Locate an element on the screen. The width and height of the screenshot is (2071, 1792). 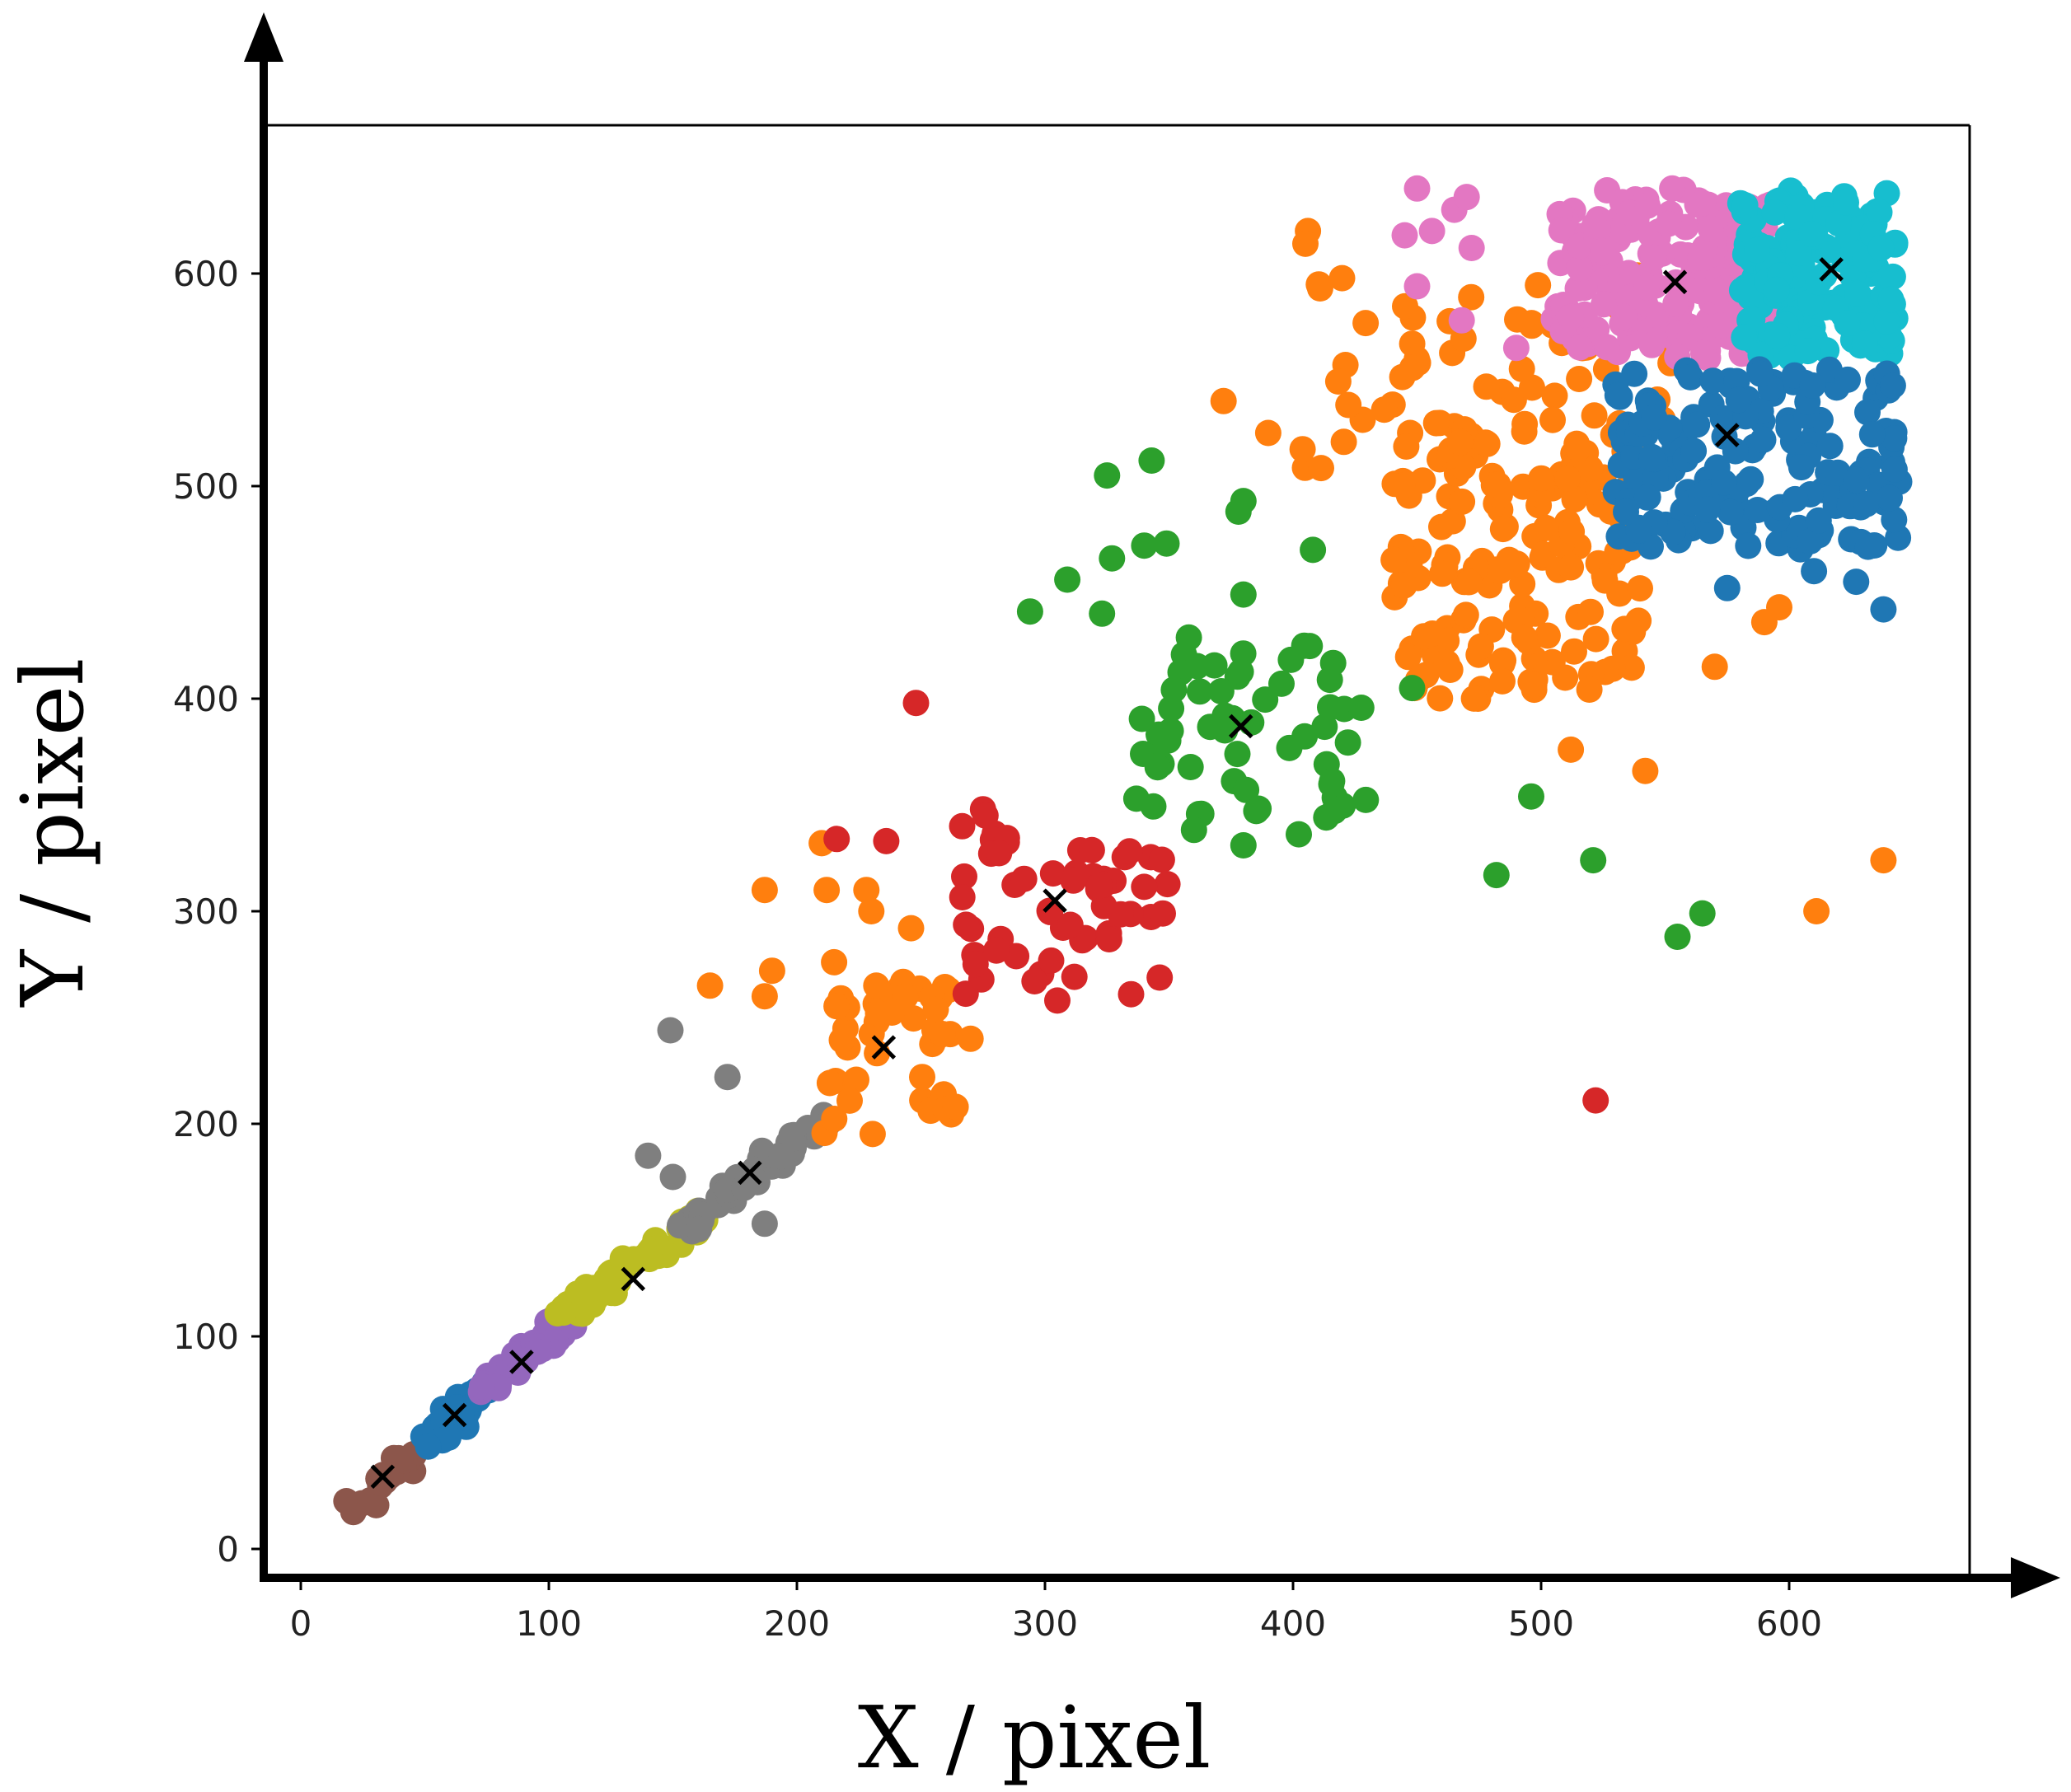
x-axis-arrow is located at coordinates (2036, 1577).